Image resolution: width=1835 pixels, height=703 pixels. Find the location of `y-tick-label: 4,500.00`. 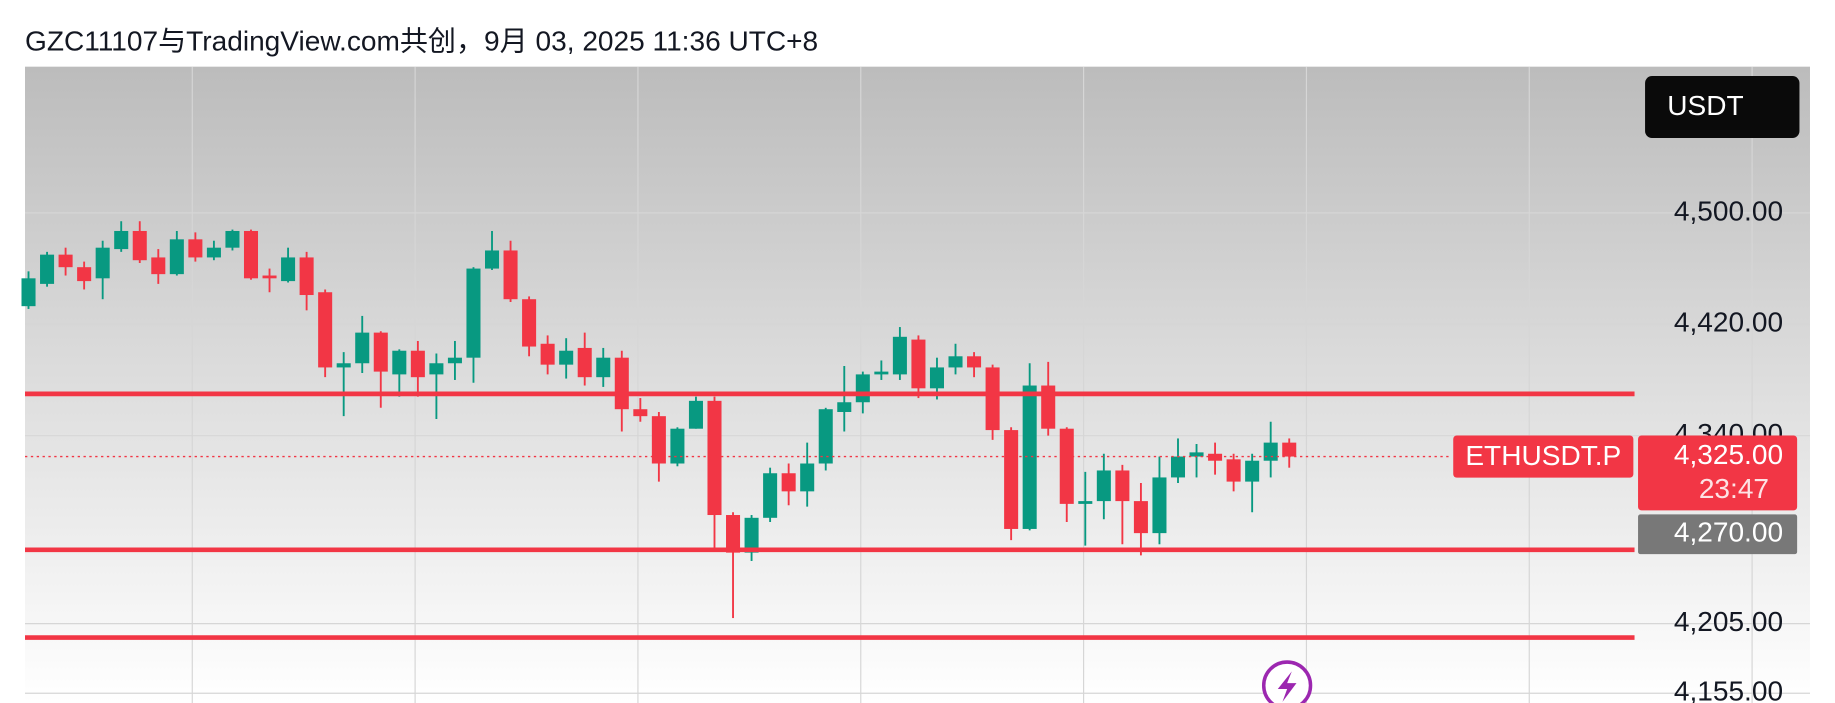

y-tick-label: 4,500.00 is located at coordinates (1728, 210).